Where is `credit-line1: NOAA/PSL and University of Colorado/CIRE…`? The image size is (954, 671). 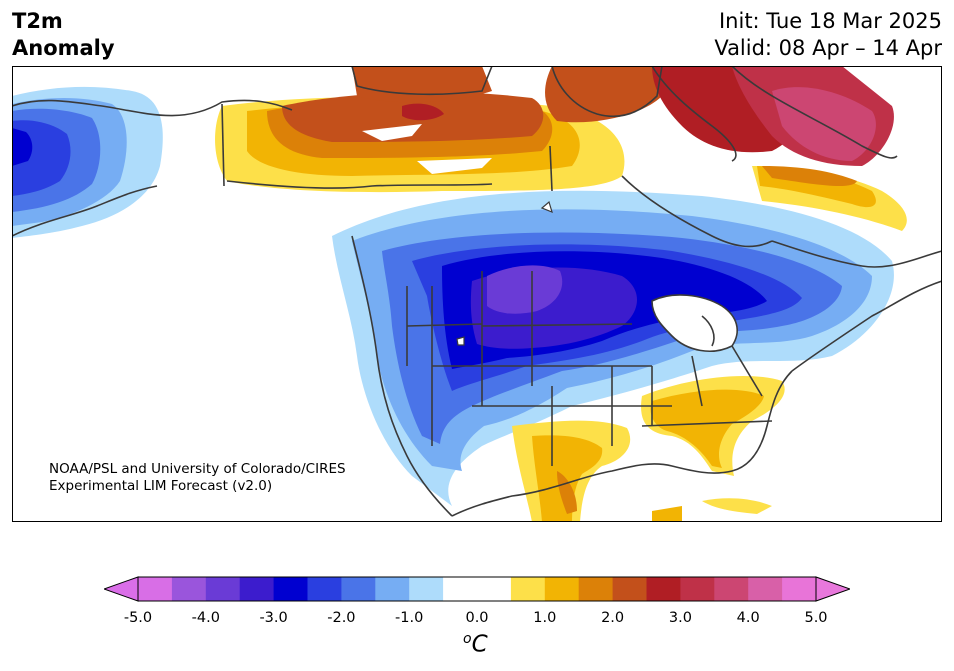 credit-line1: NOAA/PSL and University of Colorado/CIRE… is located at coordinates (197, 469).